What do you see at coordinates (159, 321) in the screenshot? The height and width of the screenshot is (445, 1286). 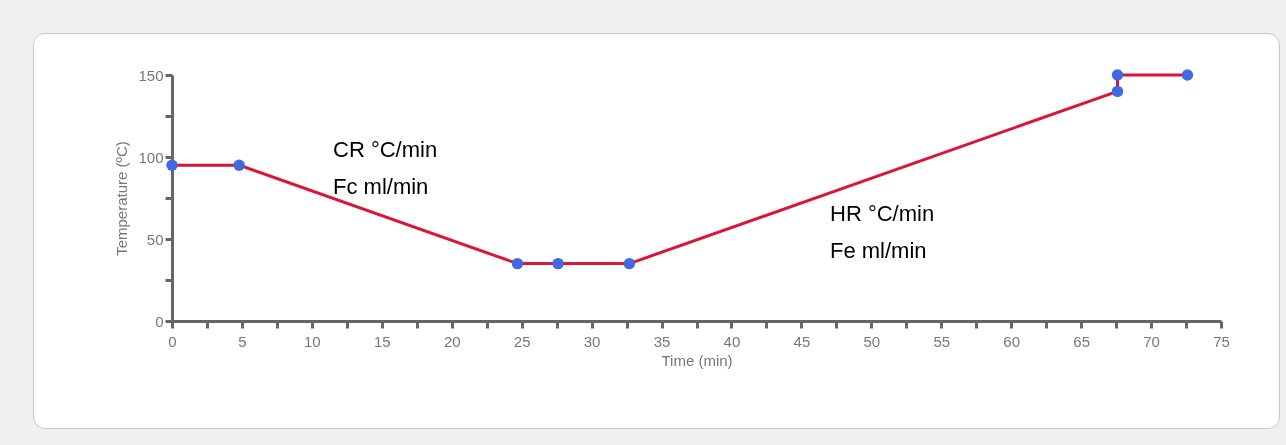 I see `y-tick-label: 0` at bounding box center [159, 321].